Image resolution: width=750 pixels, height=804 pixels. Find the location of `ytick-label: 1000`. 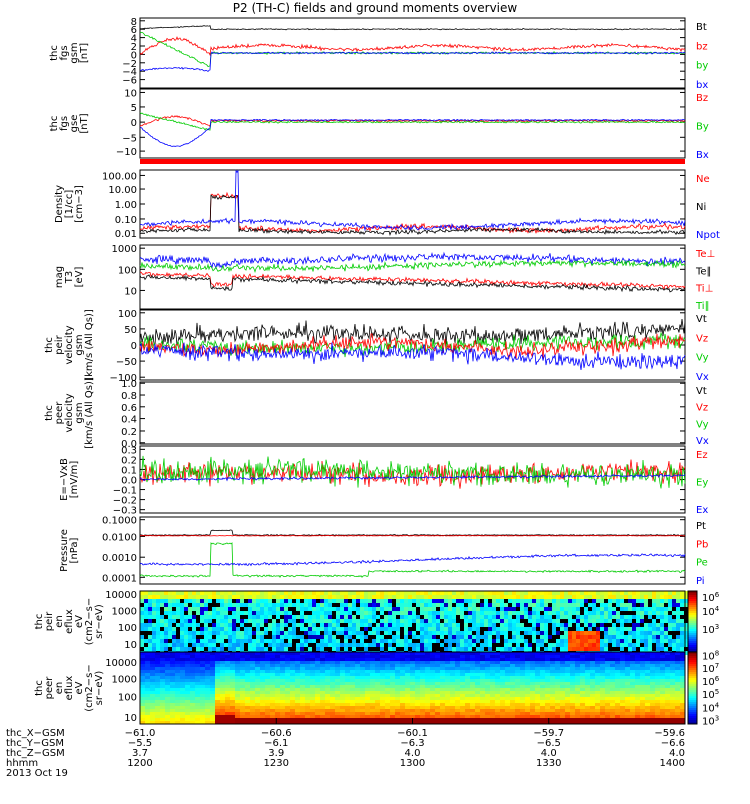

ytick-label: 1000 is located at coordinates (124, 249).